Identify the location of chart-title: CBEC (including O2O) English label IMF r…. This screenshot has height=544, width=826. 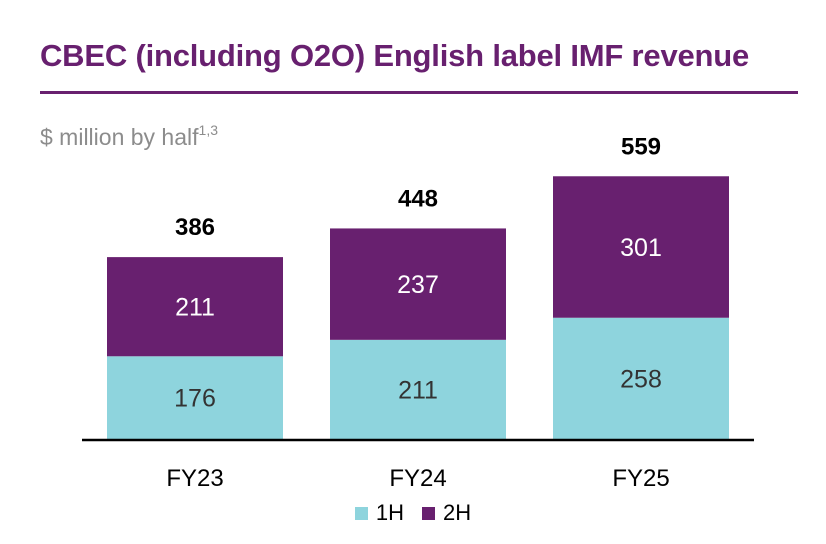
(395, 55).